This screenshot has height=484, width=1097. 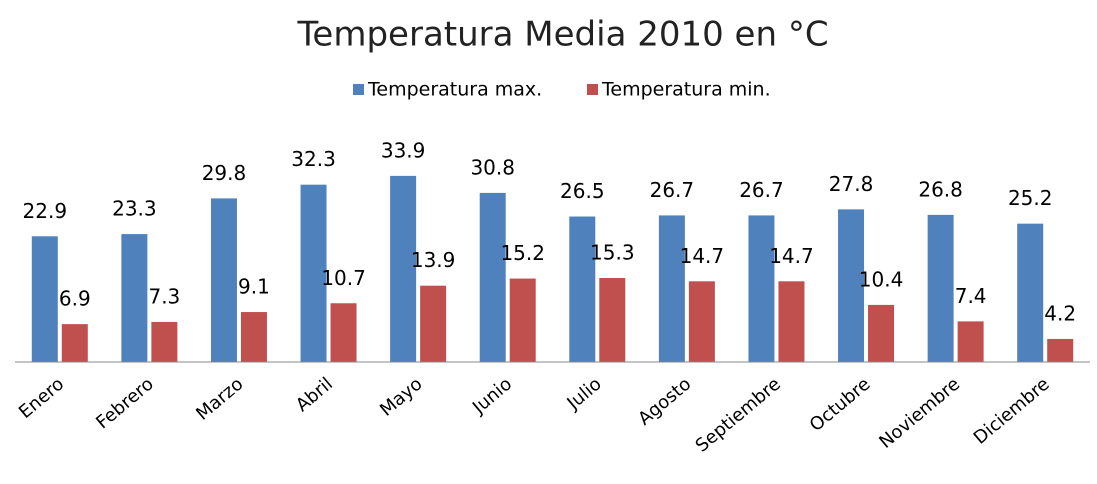 I want to click on chart-title: Temperatura Media 2010 en °C, so click(x=562, y=35).